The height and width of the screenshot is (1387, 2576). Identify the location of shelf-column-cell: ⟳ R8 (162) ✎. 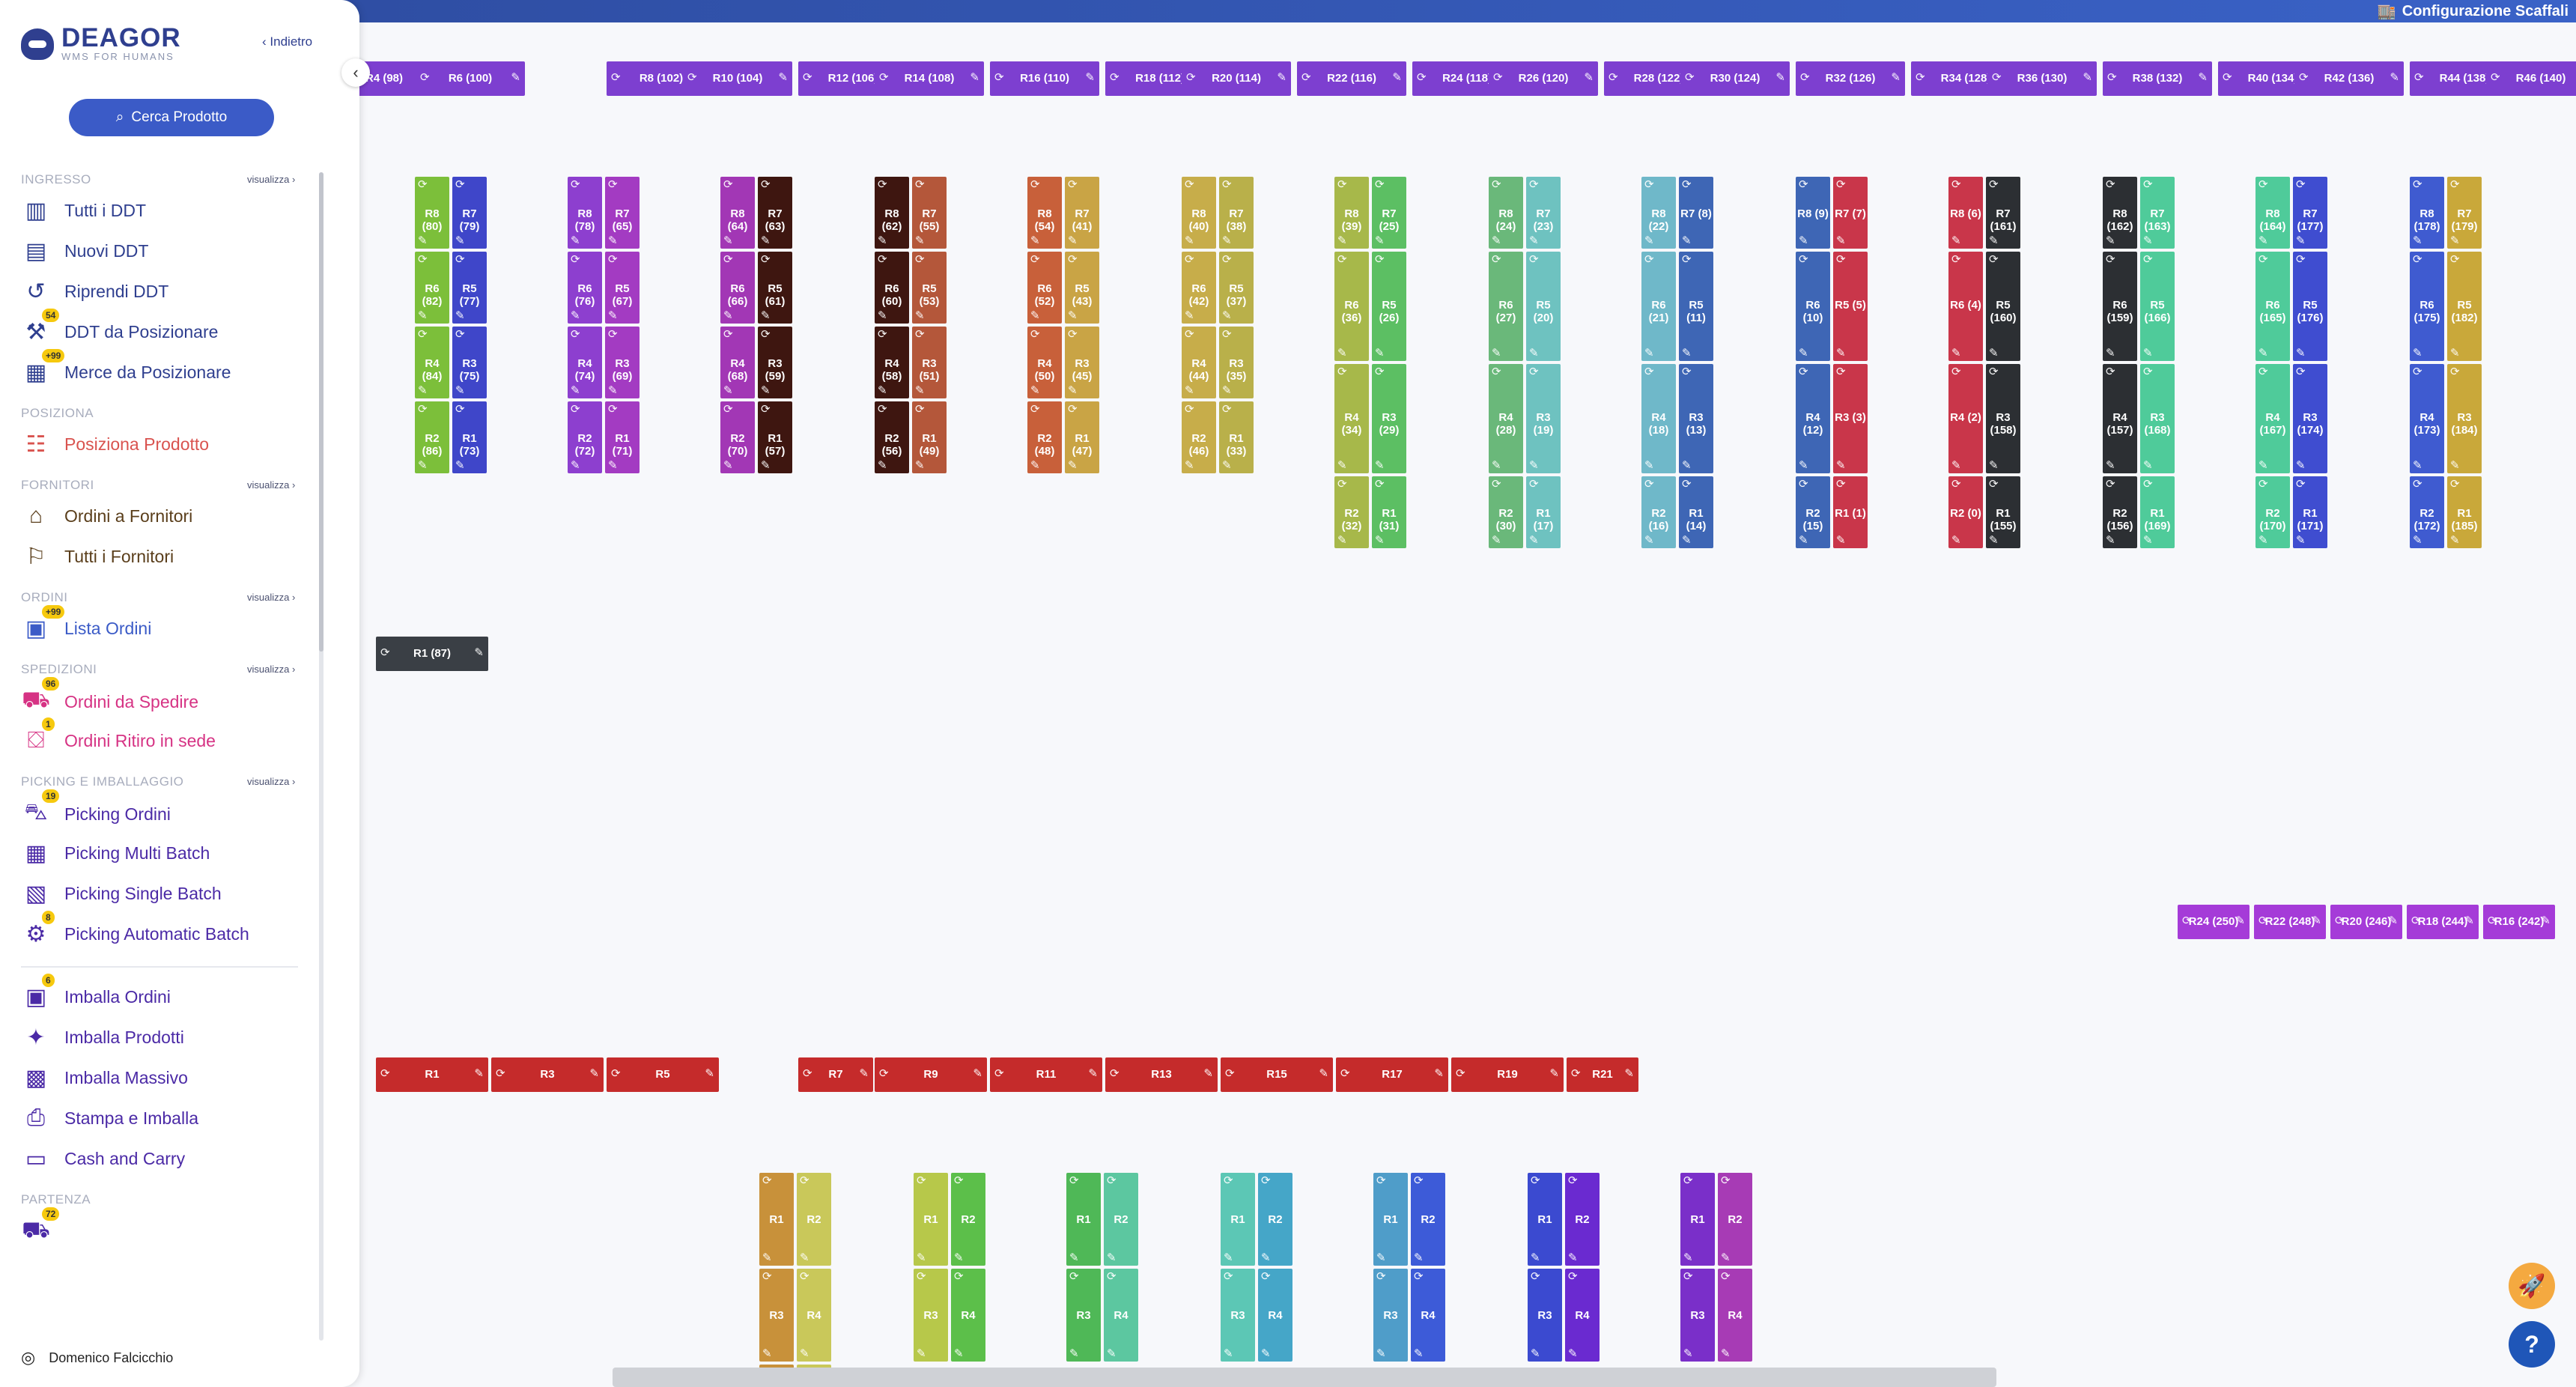
(2120, 213).